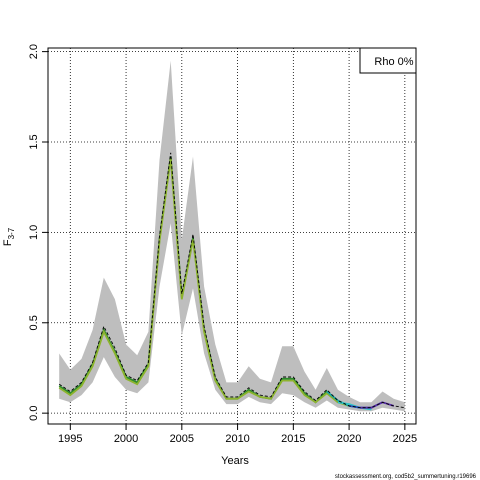  I want to click on x-tick-label: 2010, so click(237, 439).